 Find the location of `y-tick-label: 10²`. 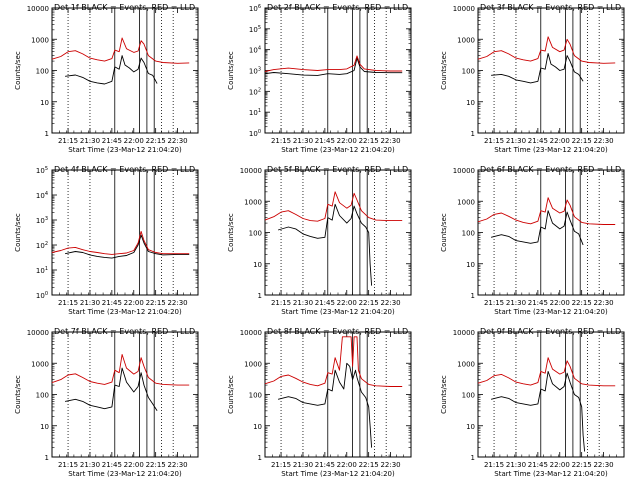

y-tick-label: 10² is located at coordinates (42, 245).